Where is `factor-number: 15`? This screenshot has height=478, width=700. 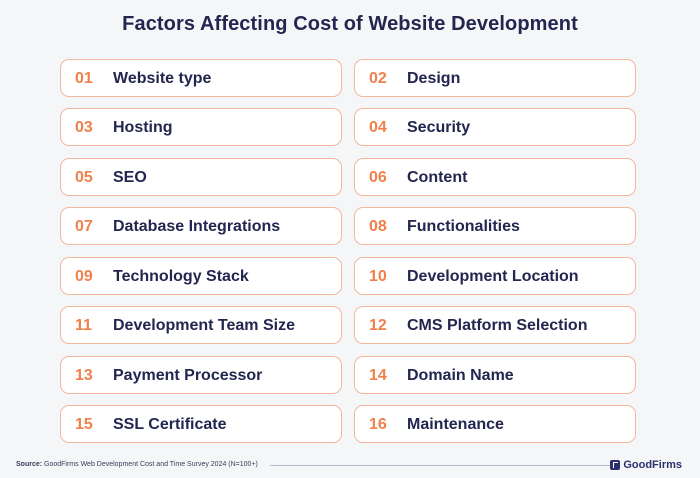 factor-number: 15 is located at coordinates (84, 424).